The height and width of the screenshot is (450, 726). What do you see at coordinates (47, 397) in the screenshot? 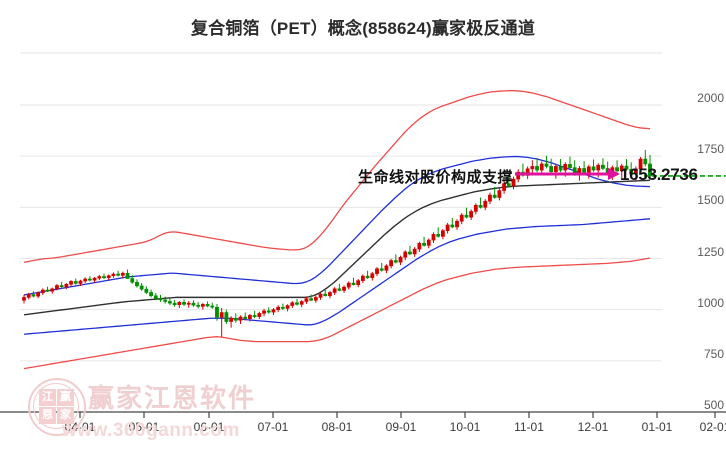
I see `seal-char-tl: 江` at bounding box center [47, 397].